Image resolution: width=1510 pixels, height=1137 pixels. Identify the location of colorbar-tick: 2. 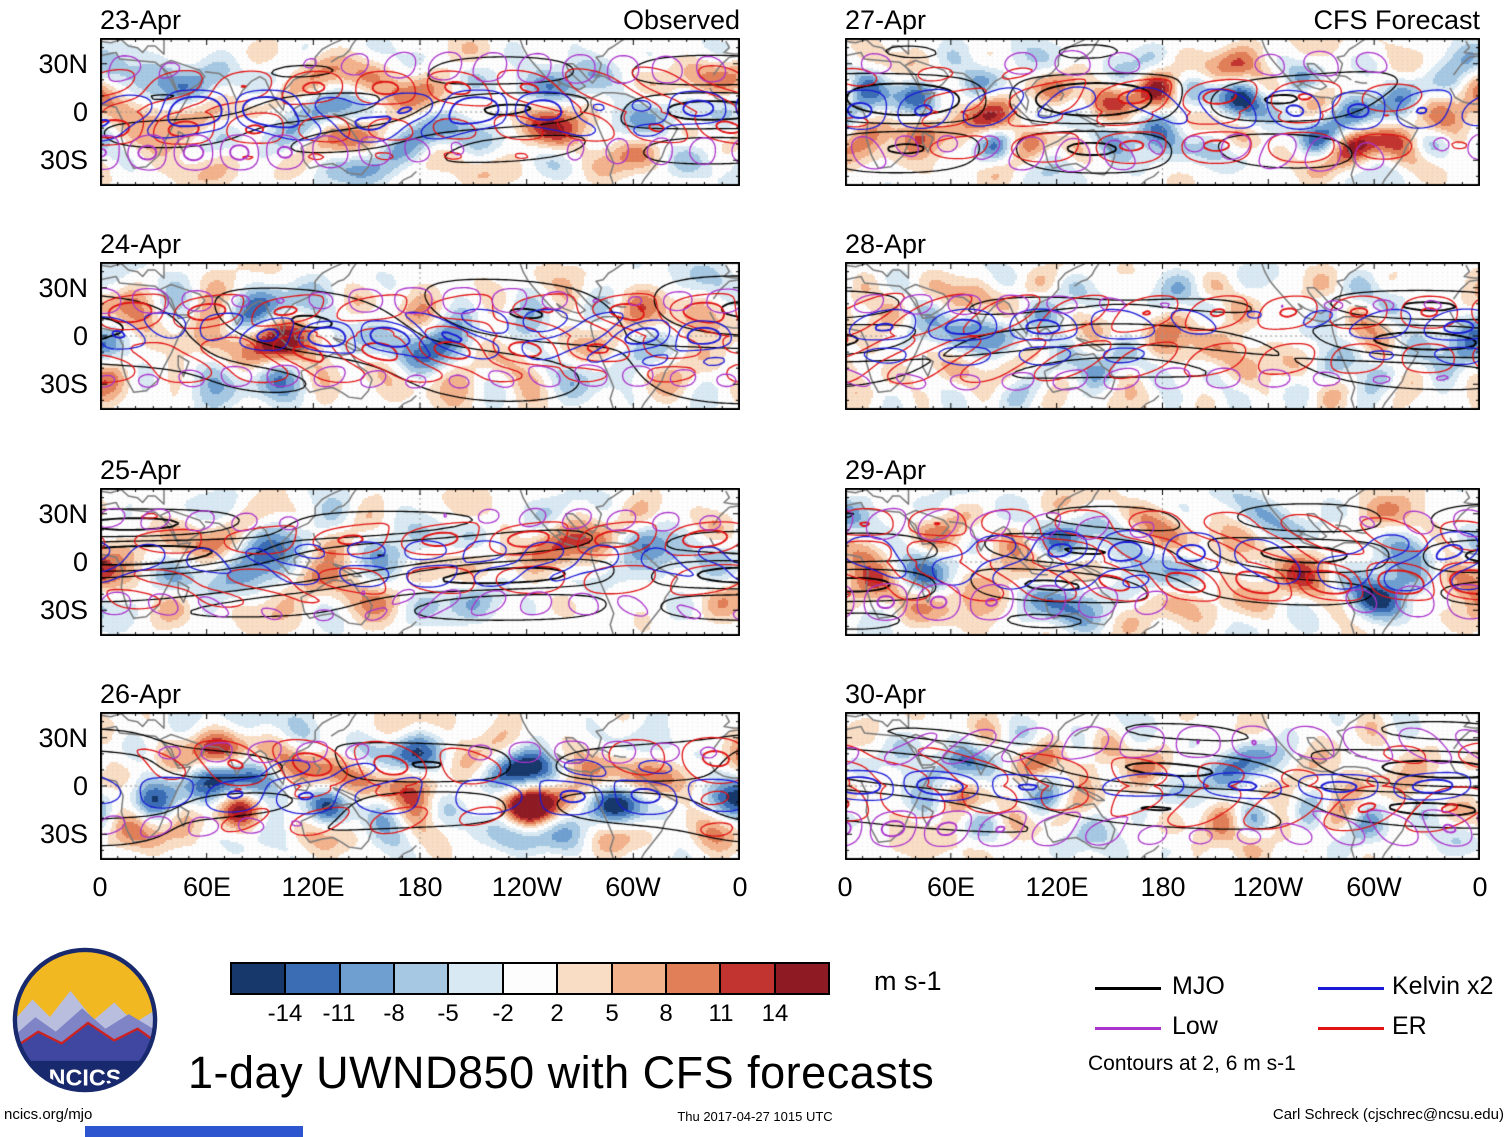
(557, 1013).